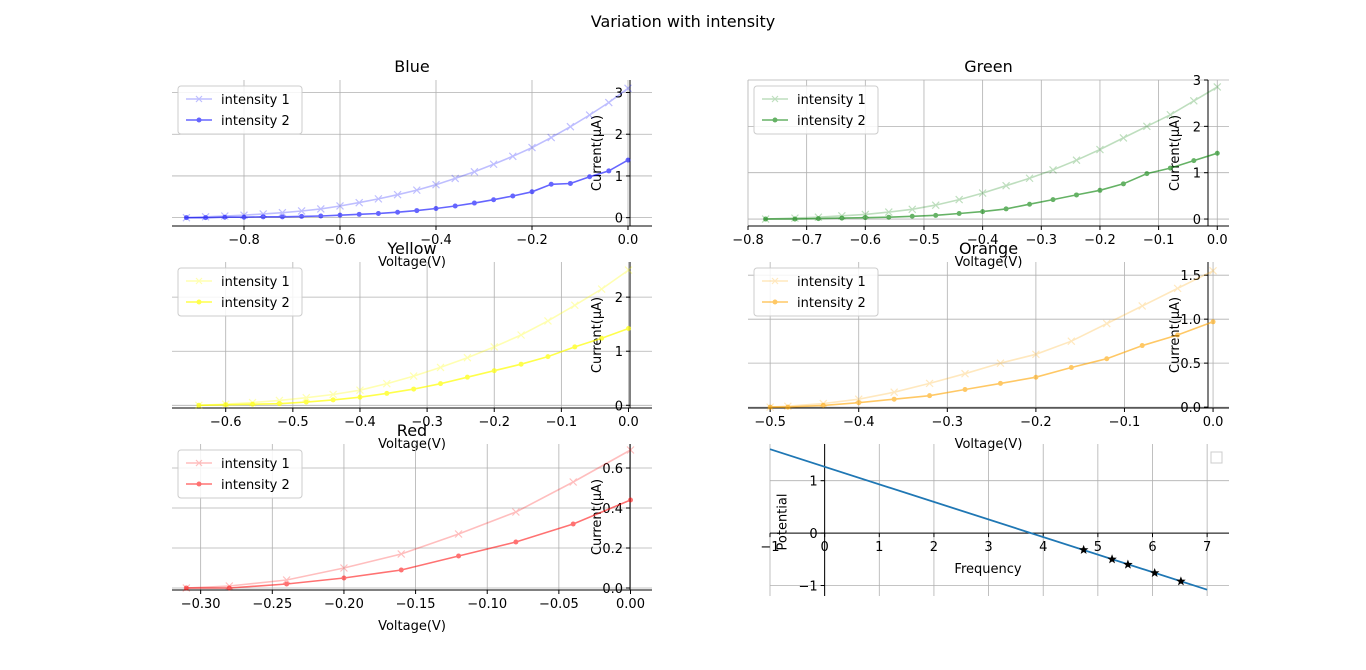  Describe the element at coordinates (769, 547) in the screenshot. I see `x-tick-label: −1` at that location.